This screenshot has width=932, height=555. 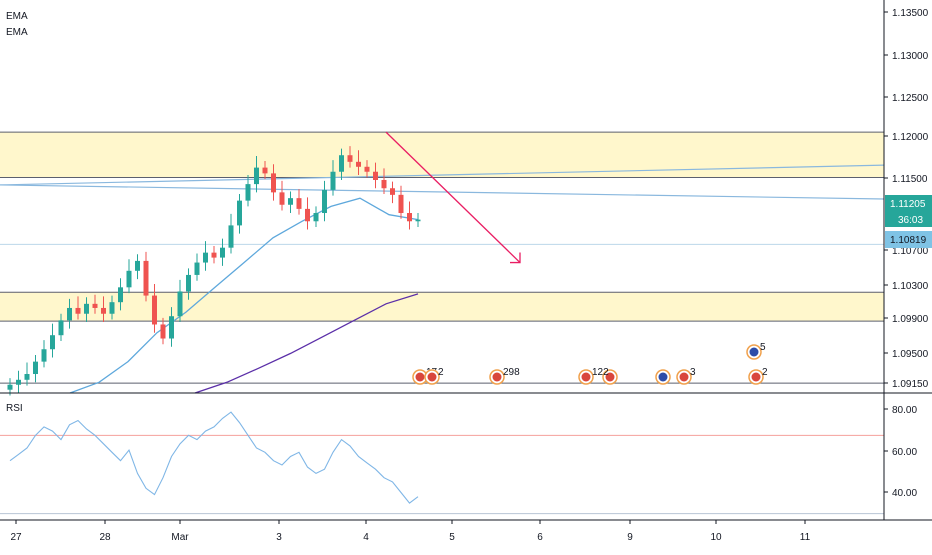 What do you see at coordinates (910, 98) in the screenshot?
I see `price-tick-label: 1.12500` at bounding box center [910, 98].